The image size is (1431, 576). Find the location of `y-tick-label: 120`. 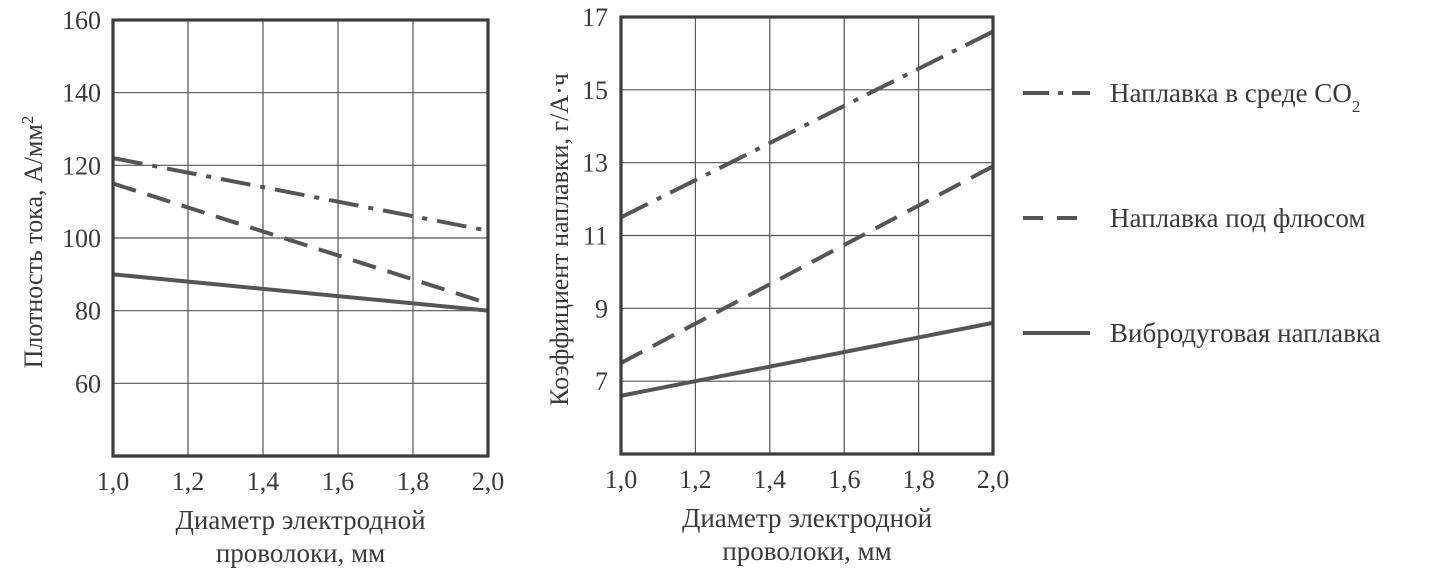

y-tick-label: 120 is located at coordinates (81, 165).